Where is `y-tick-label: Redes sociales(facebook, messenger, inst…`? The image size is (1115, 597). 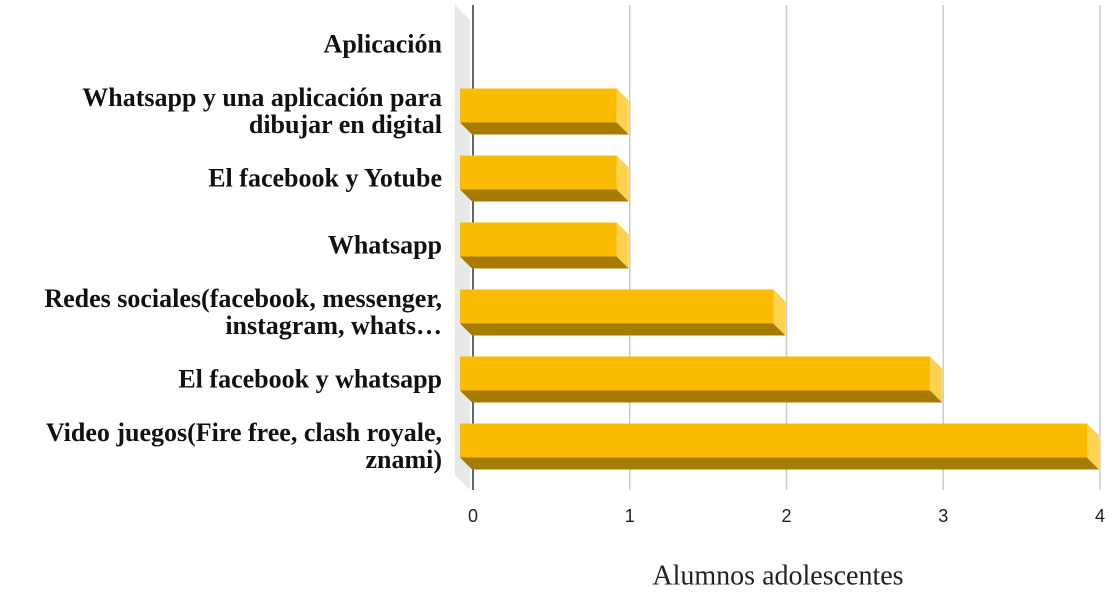 y-tick-label: Redes sociales(facebook, messenger, inst… is located at coordinates (243, 311).